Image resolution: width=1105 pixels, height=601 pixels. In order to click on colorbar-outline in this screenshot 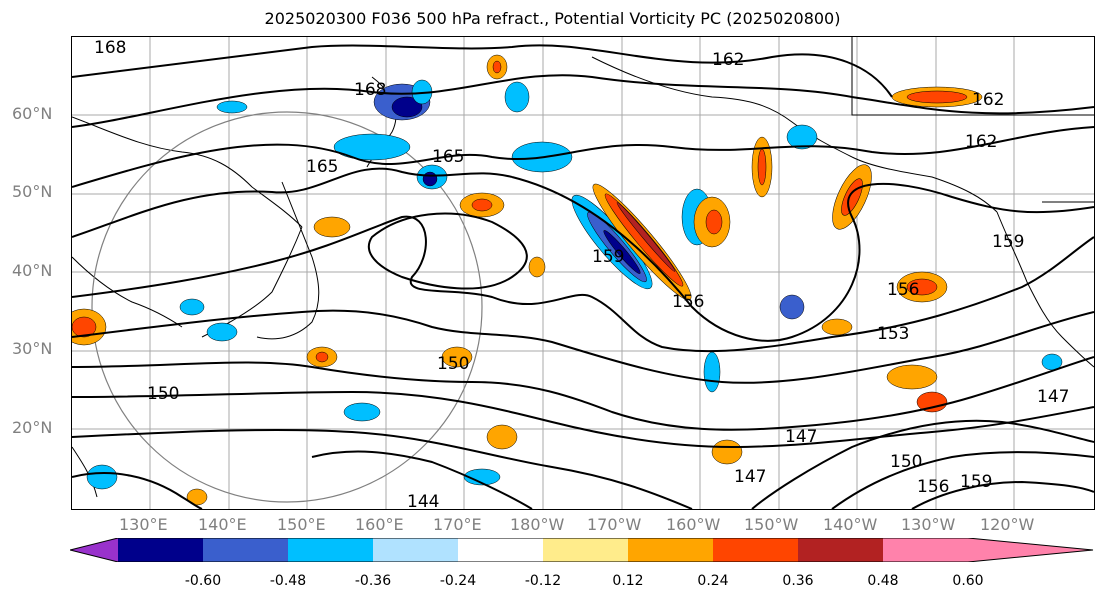, I will do `click(582, 550)`.